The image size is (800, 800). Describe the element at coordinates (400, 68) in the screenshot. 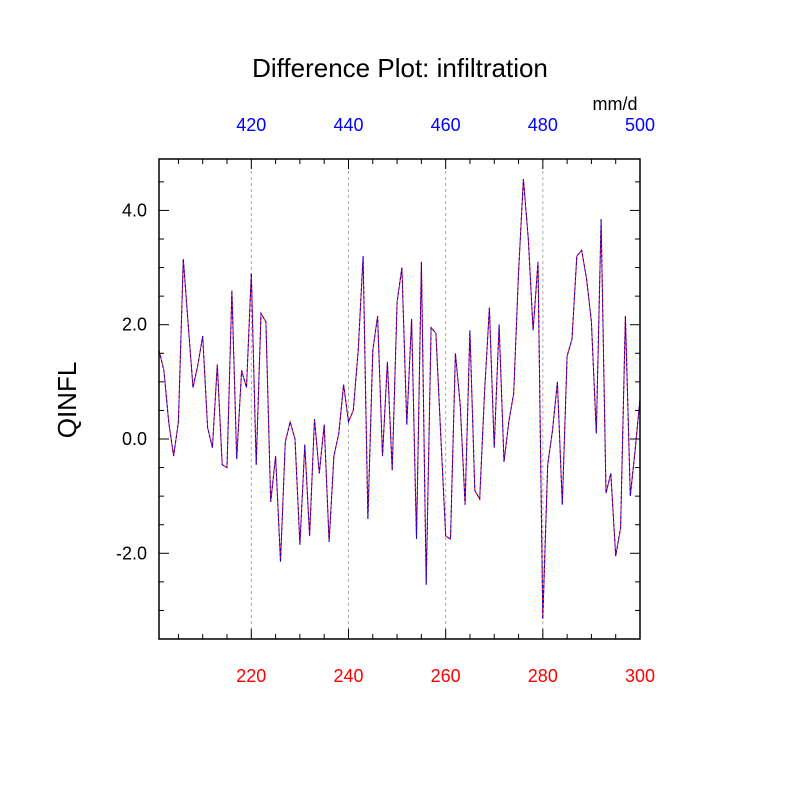

I see `chart-title: Difference Plot: infiltration` at that location.